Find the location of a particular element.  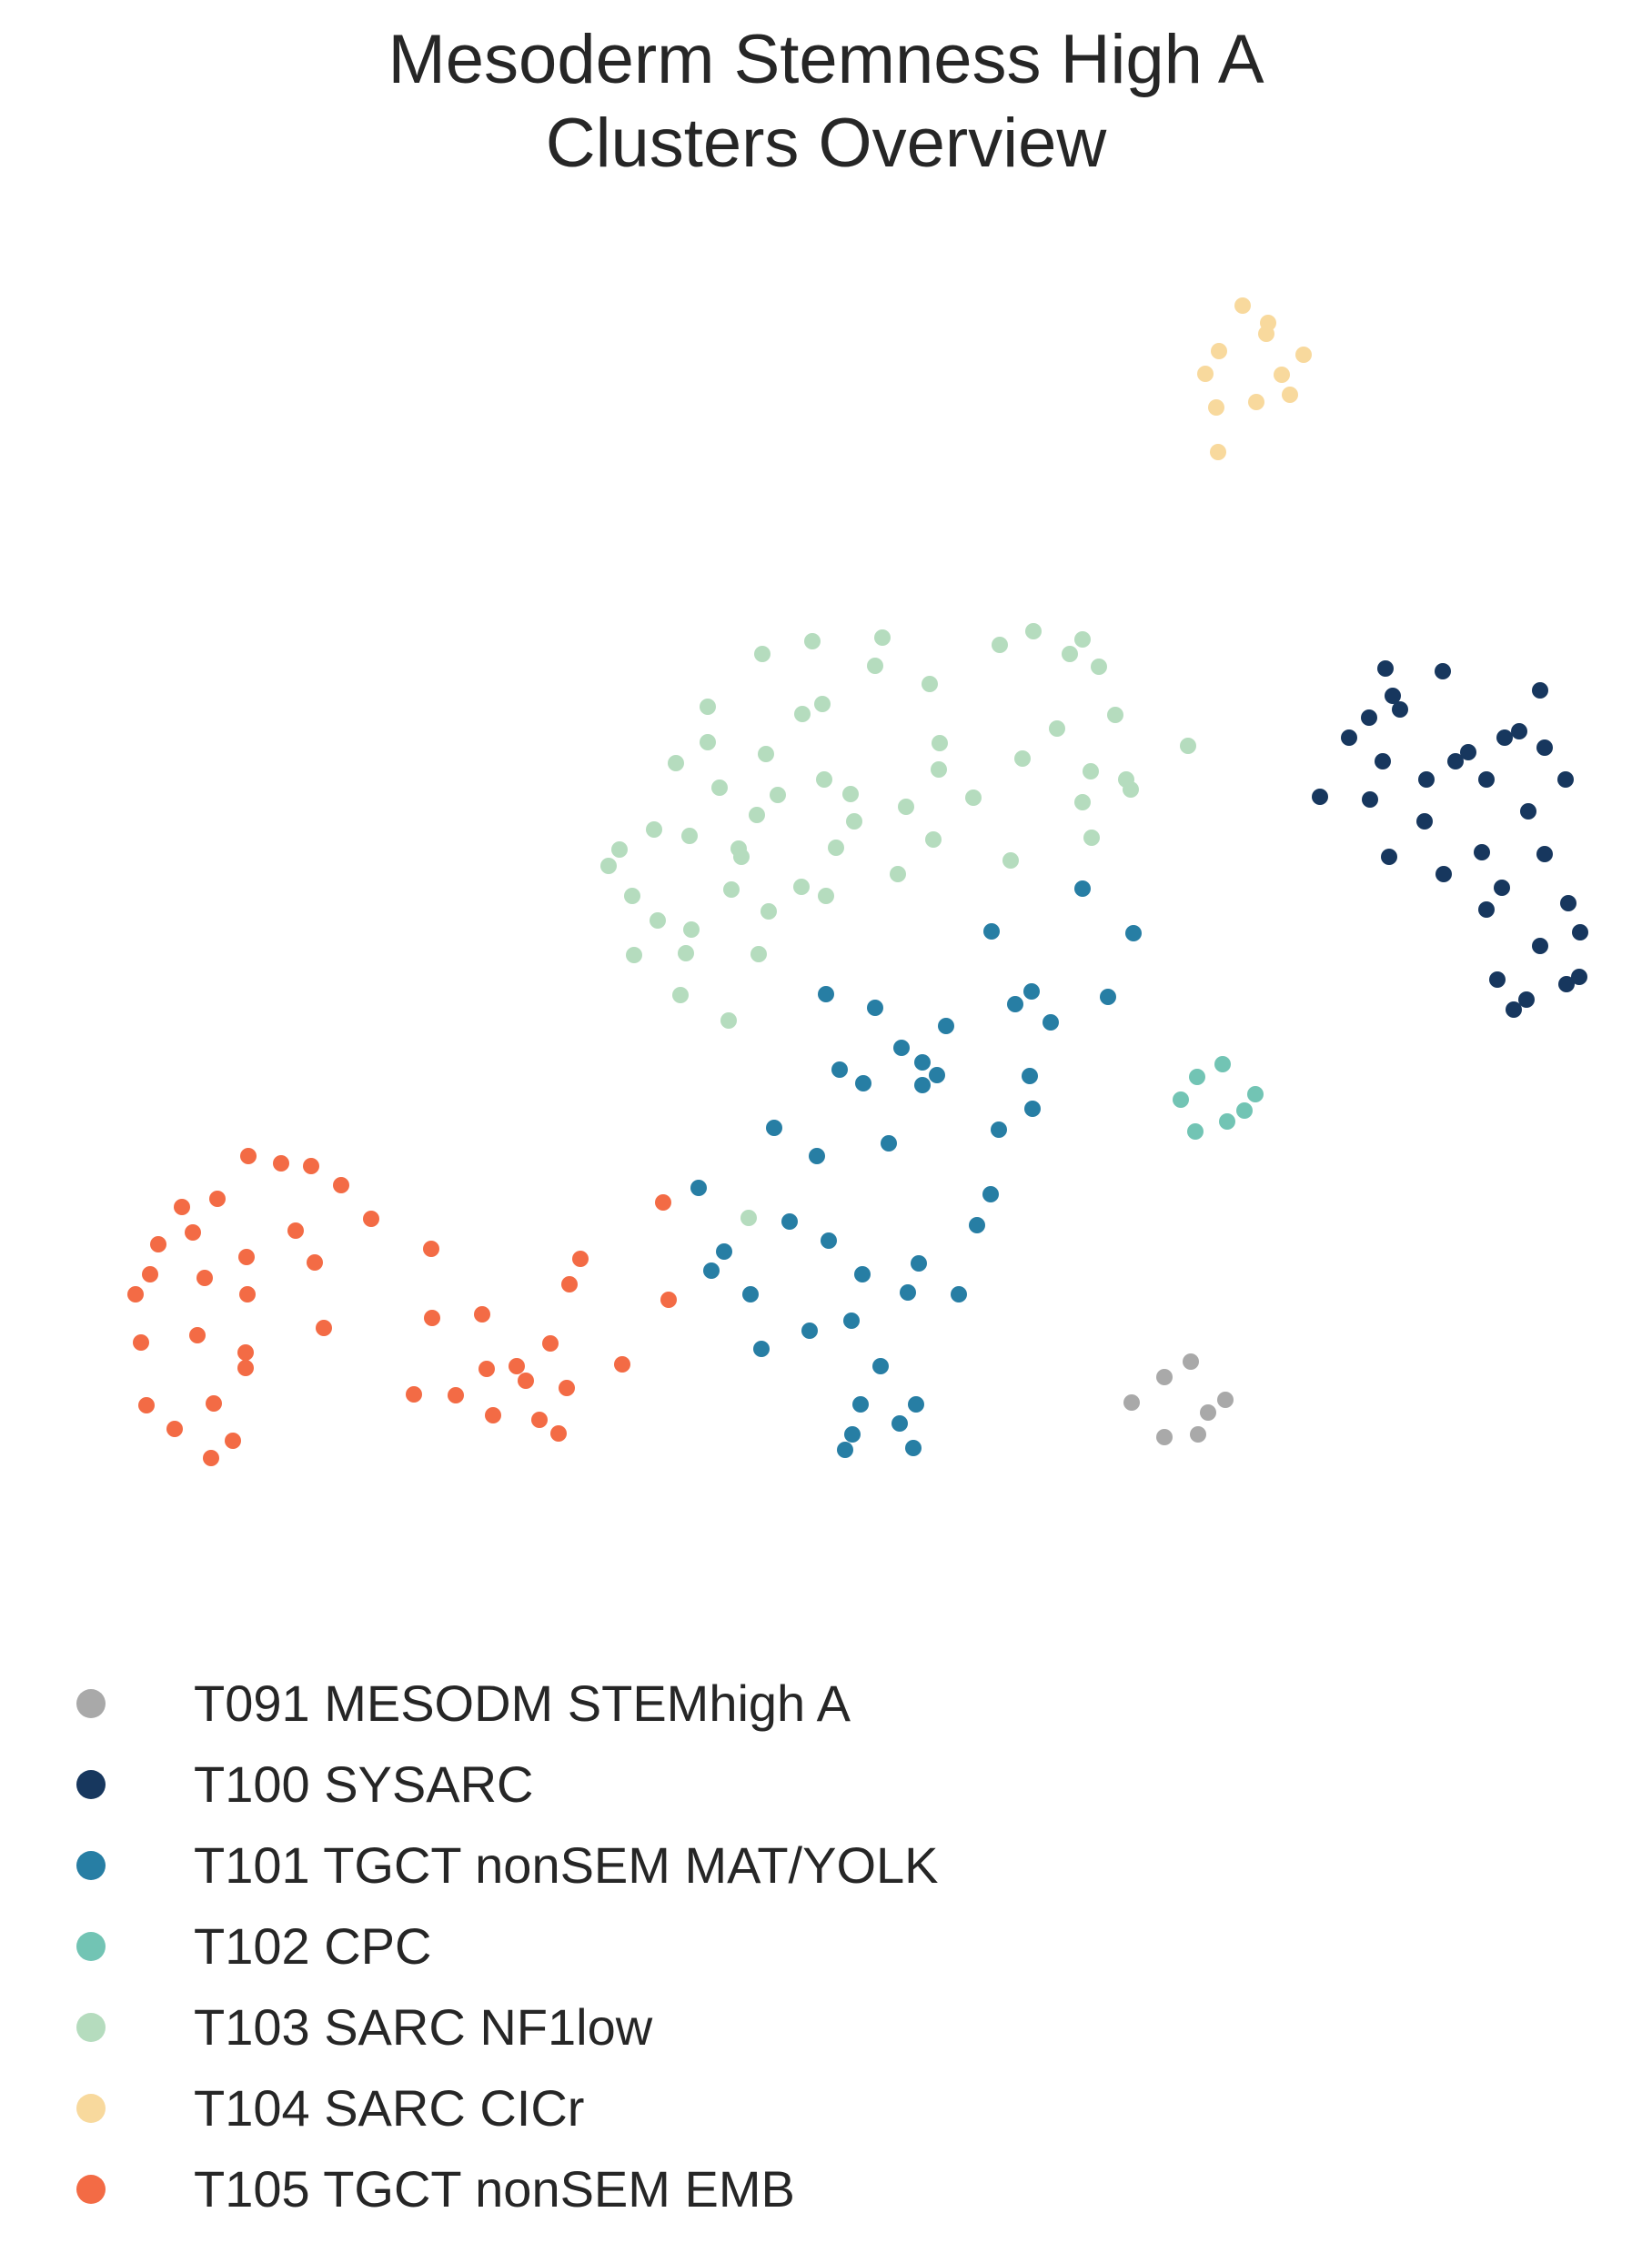

legend-item: T100 SYSARC is located at coordinates (298, 1785).